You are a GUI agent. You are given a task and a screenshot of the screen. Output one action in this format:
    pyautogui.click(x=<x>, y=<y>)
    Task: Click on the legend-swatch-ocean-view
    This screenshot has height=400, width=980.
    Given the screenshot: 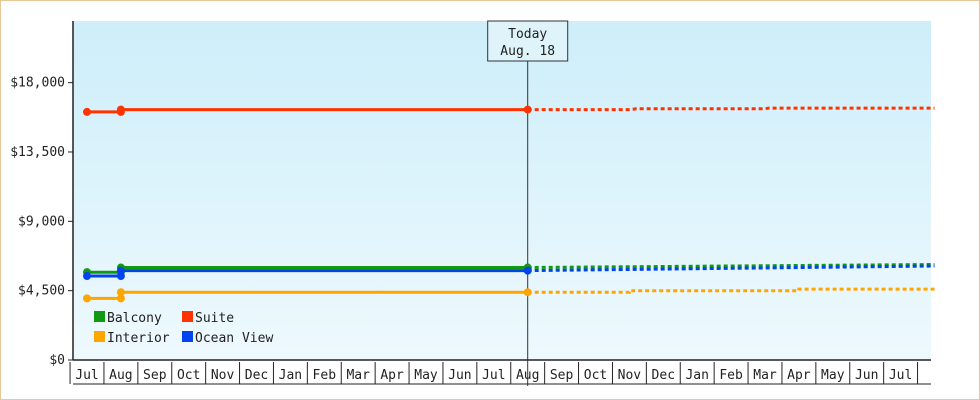 What is the action you would take?
    pyautogui.click(x=187, y=336)
    